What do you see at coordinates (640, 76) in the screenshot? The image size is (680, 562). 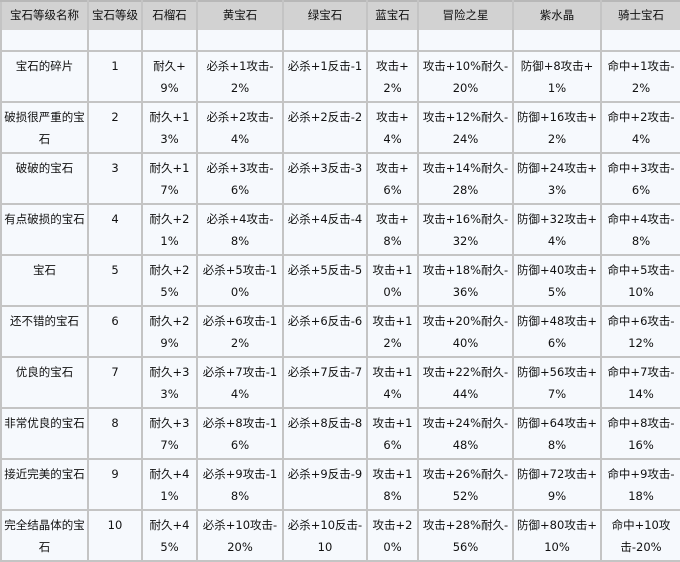 I see `table-cell: 命中+1攻击-2%` at bounding box center [640, 76].